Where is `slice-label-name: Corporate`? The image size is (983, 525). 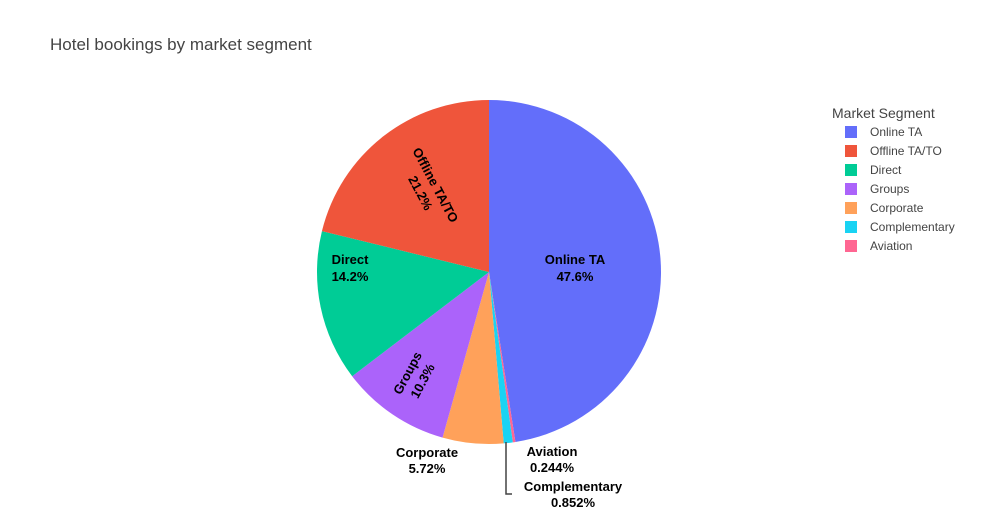 slice-label-name: Corporate is located at coordinates (427, 452).